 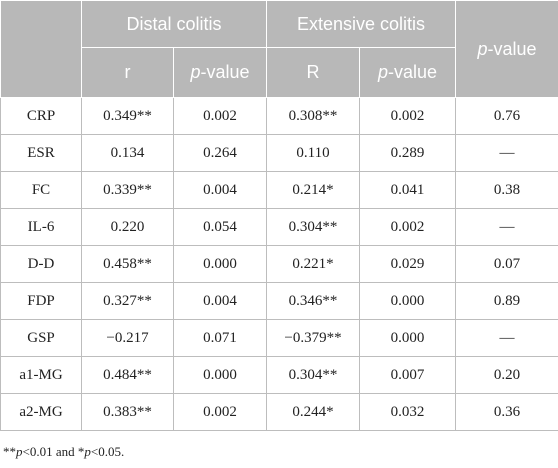 I want to click on extensive-r-cell: −0.379**, so click(x=313, y=338).